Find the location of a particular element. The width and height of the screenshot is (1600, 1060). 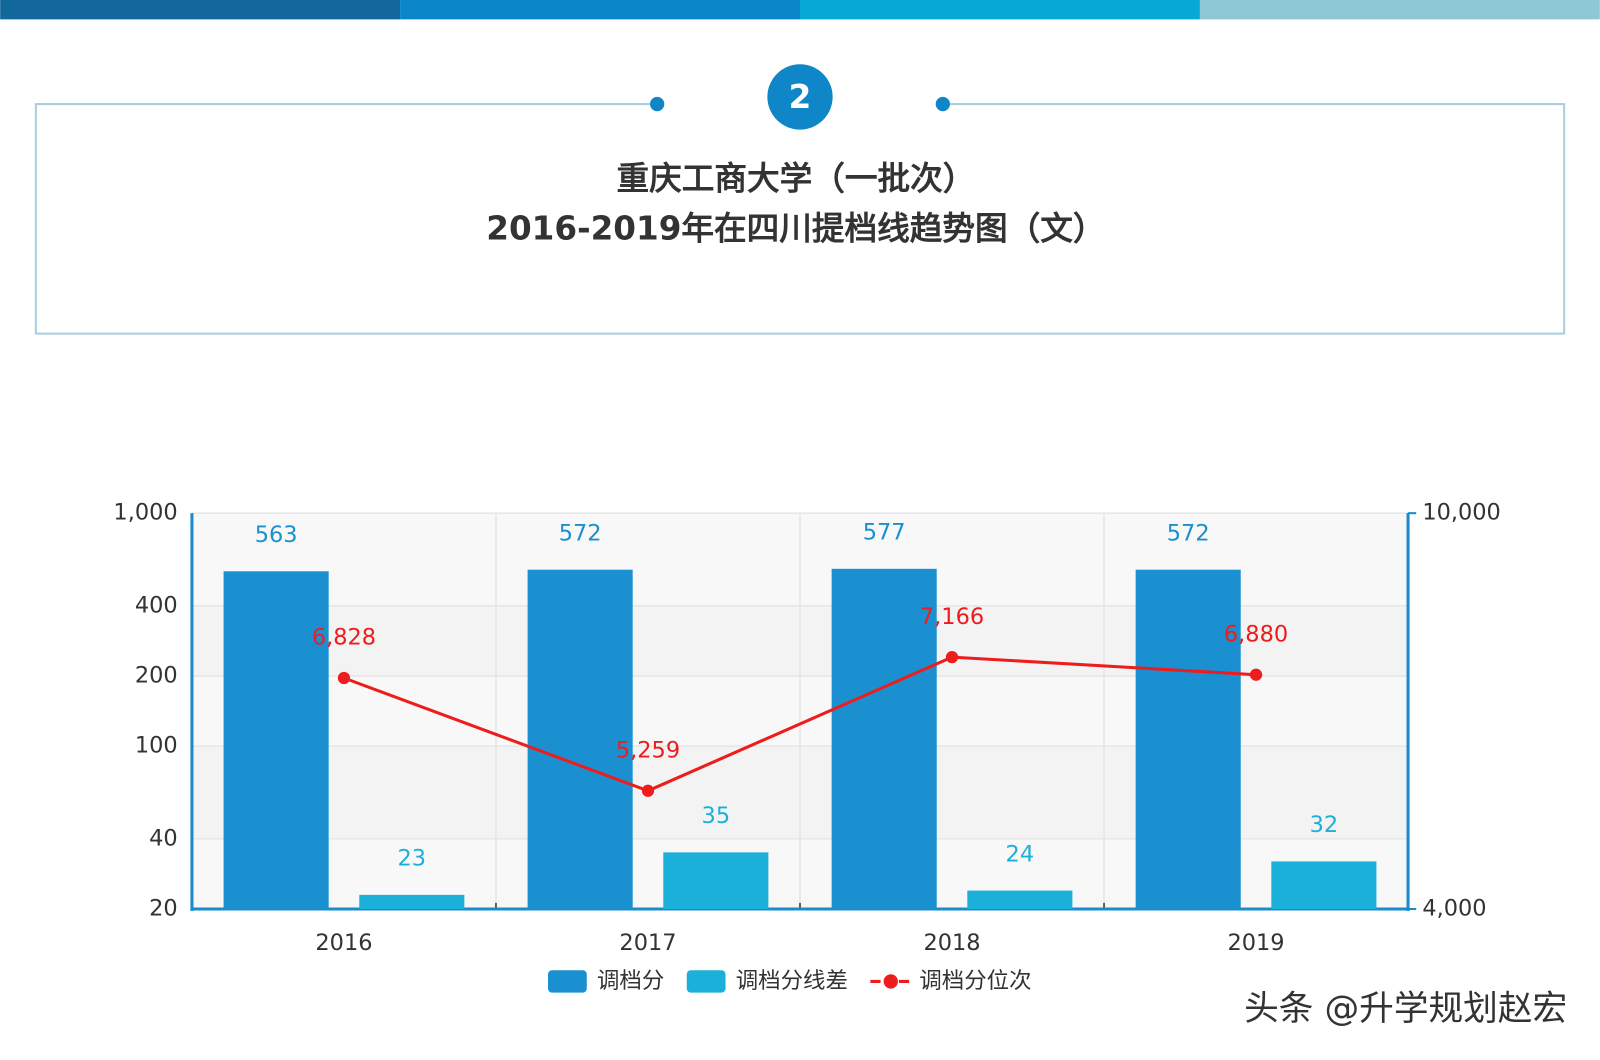

y-tick-label: 20 is located at coordinates (163, 909).